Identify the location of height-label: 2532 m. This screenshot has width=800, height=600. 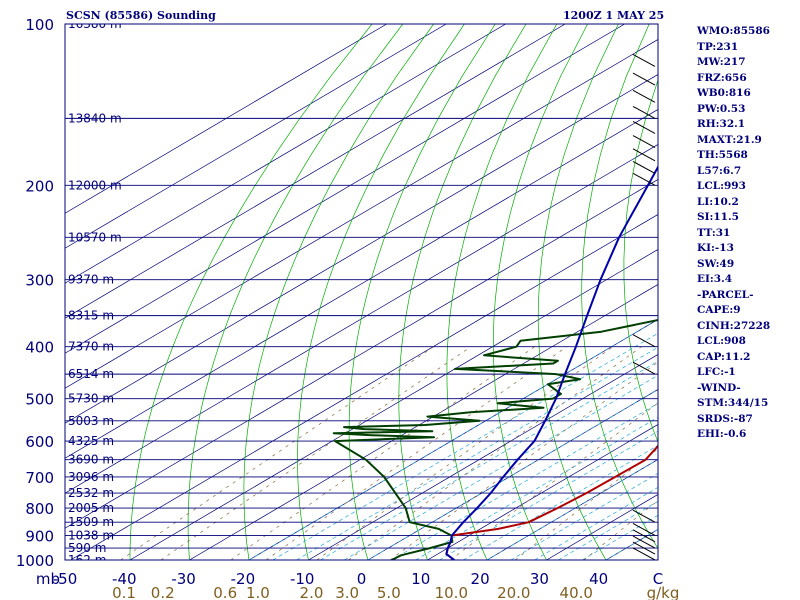
(91, 493).